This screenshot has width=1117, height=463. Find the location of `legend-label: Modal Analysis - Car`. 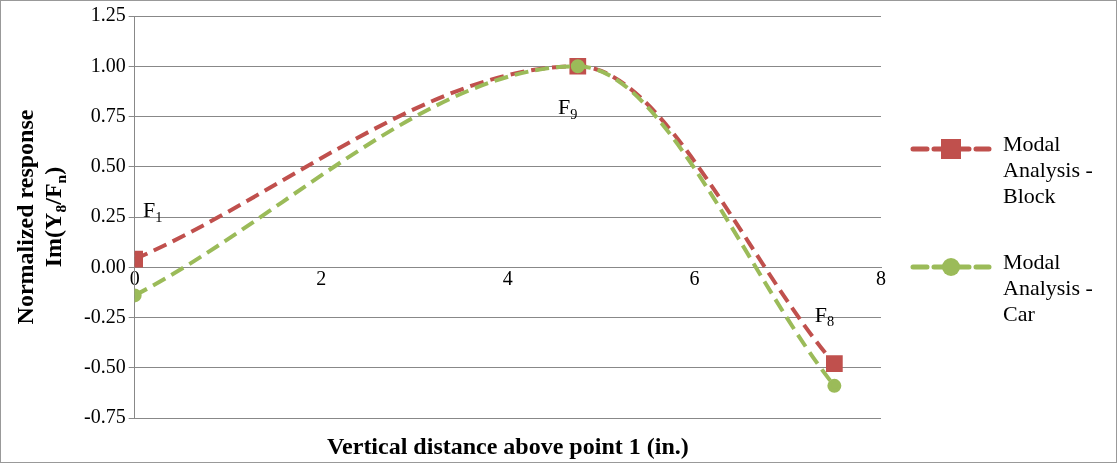

legend-label: Modal Analysis - Car is located at coordinates (1048, 288).